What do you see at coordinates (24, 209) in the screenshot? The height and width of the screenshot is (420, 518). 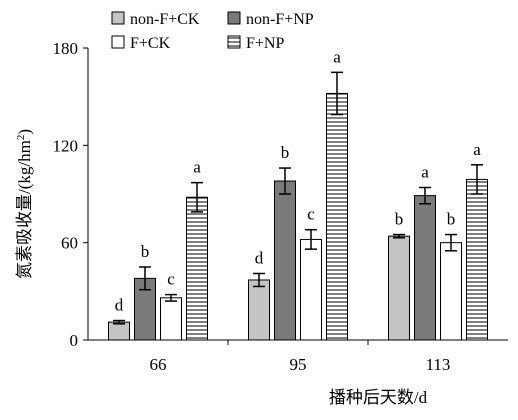 I see `y-axis-title-main: 氮素吸收量/(kg/hm` at bounding box center [24, 209].